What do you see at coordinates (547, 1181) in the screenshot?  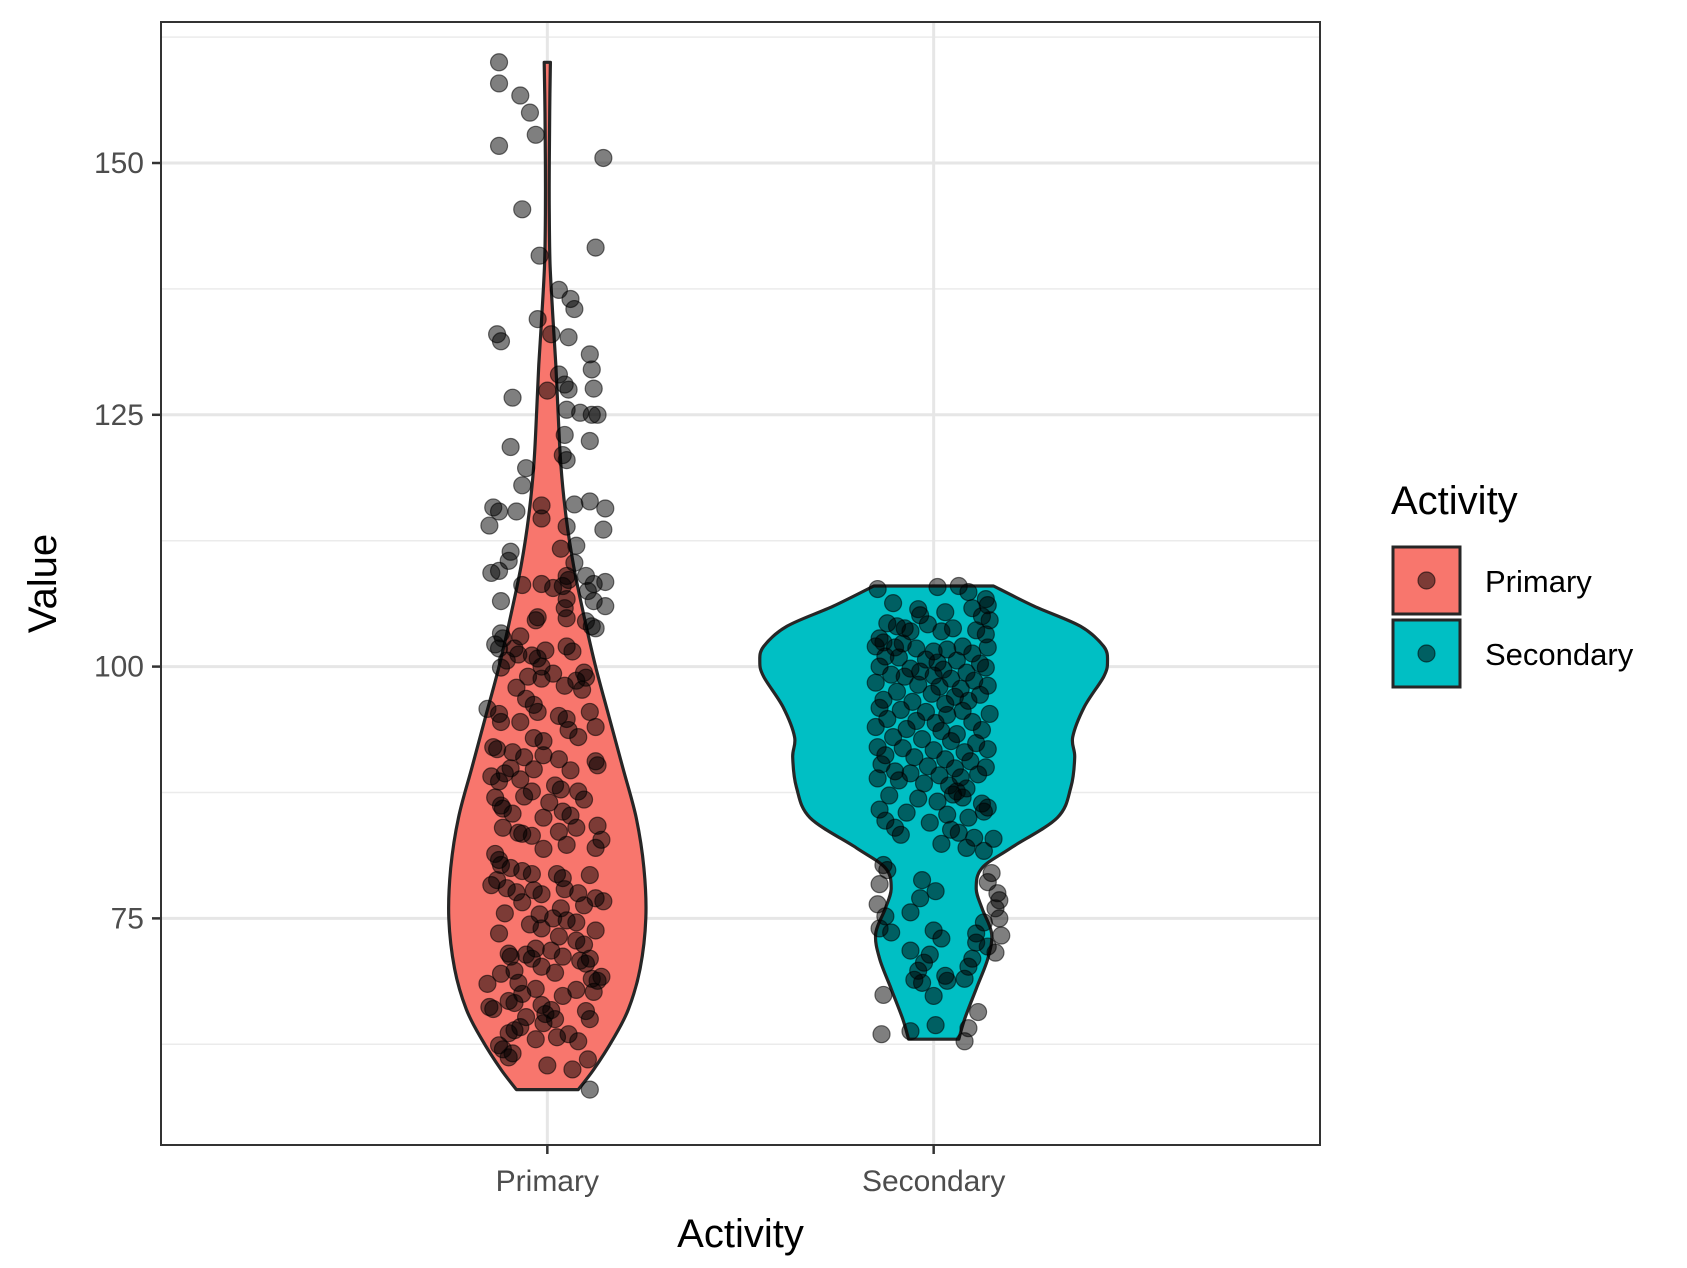 I see `x-tick-label: Primary` at bounding box center [547, 1181].